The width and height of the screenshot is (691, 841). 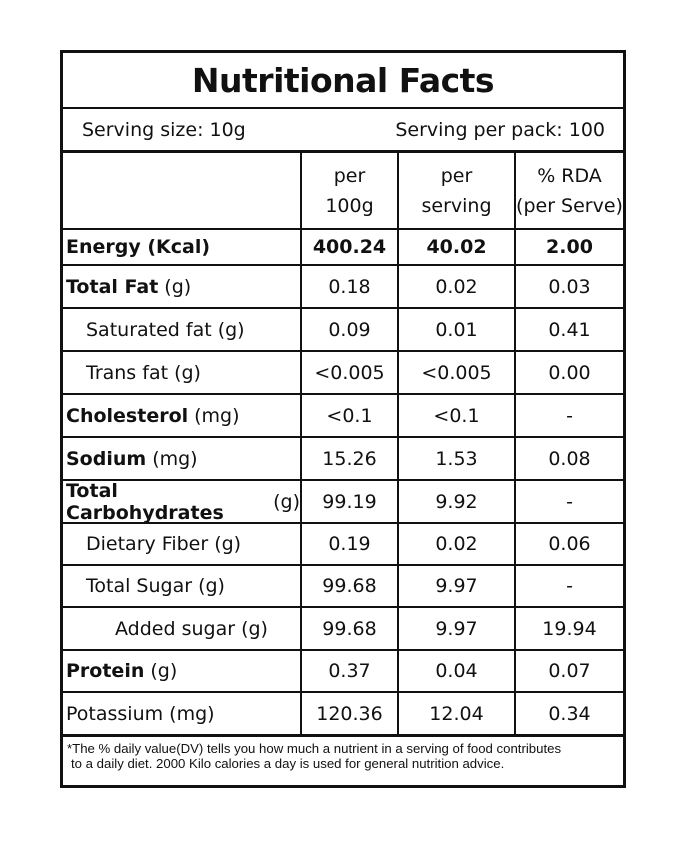 I want to click on table-row: Potassium (mg) 120.36 12.04 0.34, so click(x=343, y=715).